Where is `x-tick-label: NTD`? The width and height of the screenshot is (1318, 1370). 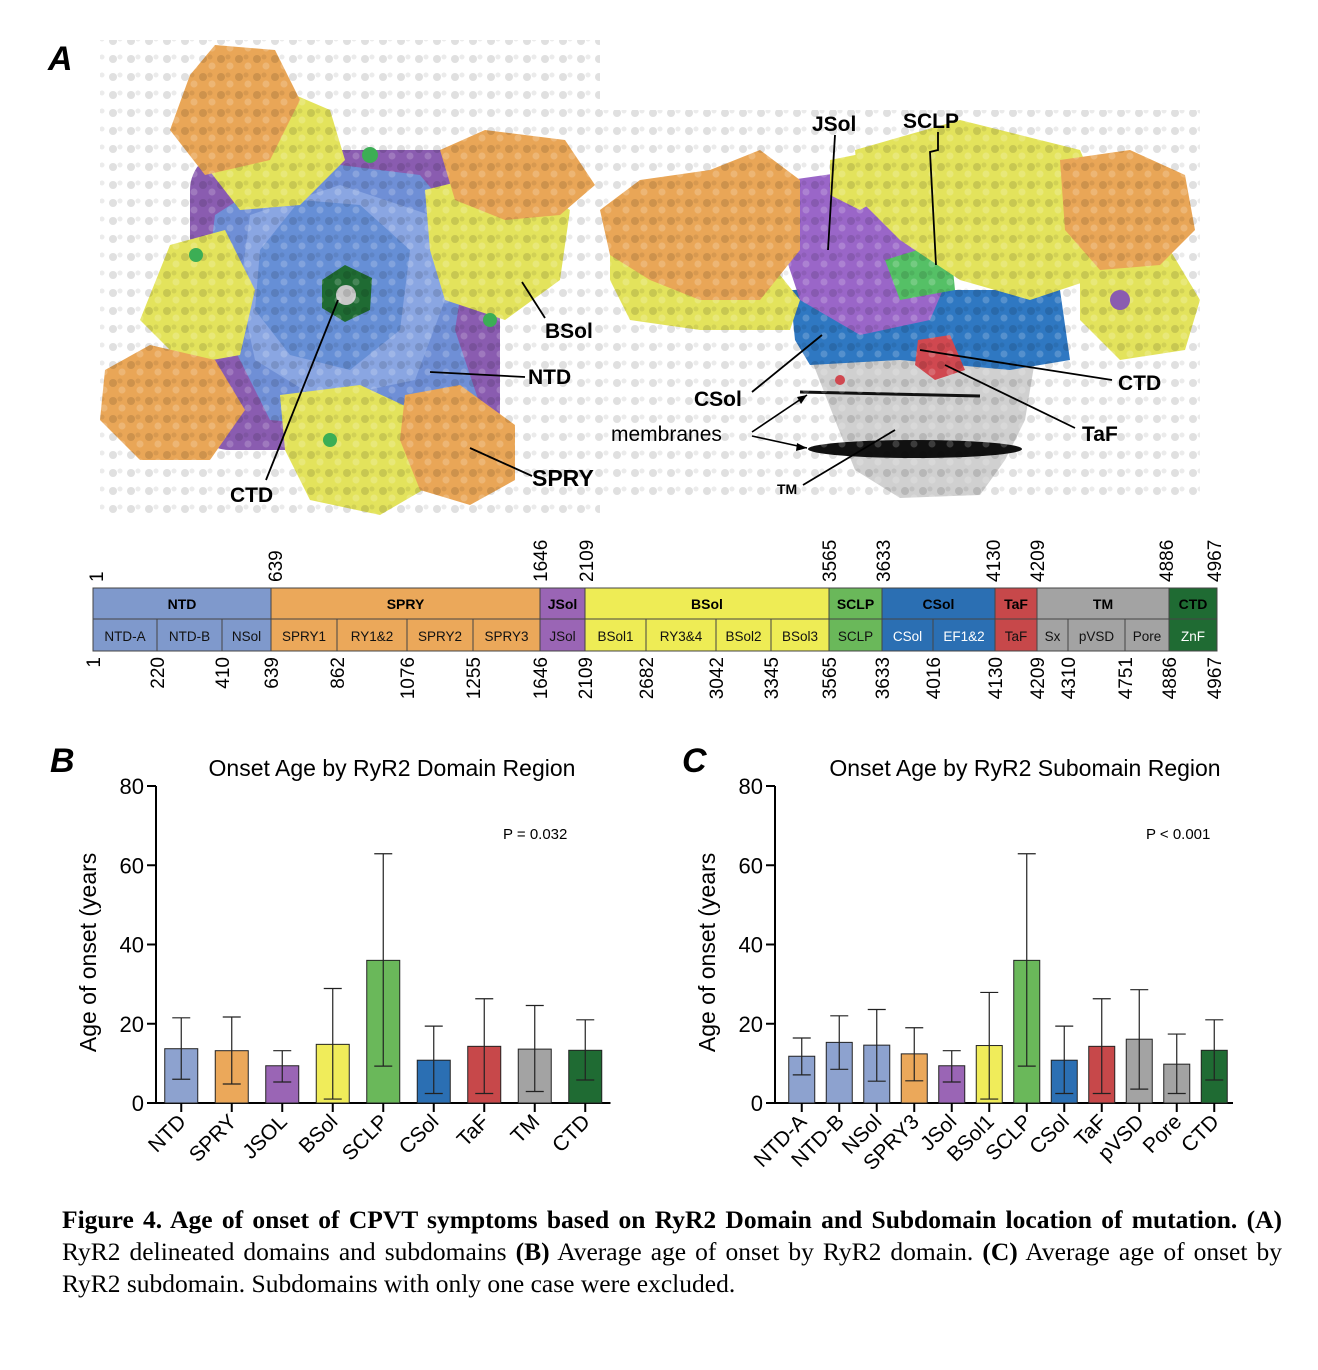 x-tick-label: NTD is located at coordinates (167, 1133).